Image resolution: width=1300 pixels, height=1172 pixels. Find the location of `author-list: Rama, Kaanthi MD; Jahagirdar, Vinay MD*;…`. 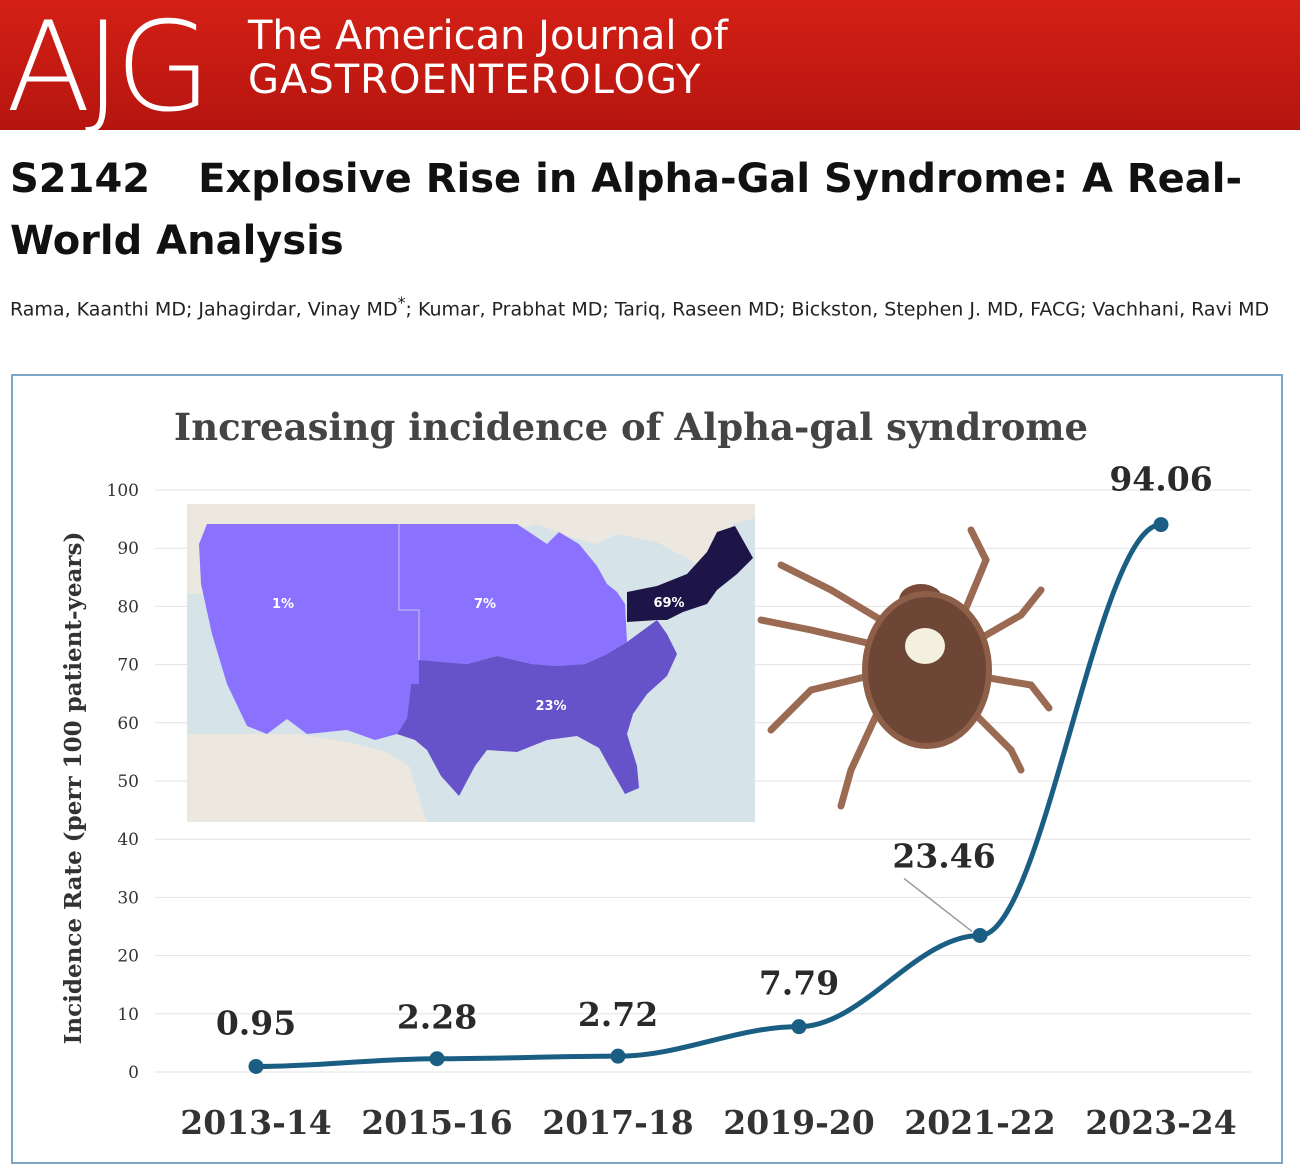

author-list: Rama, Kaanthi MD; Jahagirdar, Vinay MD*;… is located at coordinates (652, 306).